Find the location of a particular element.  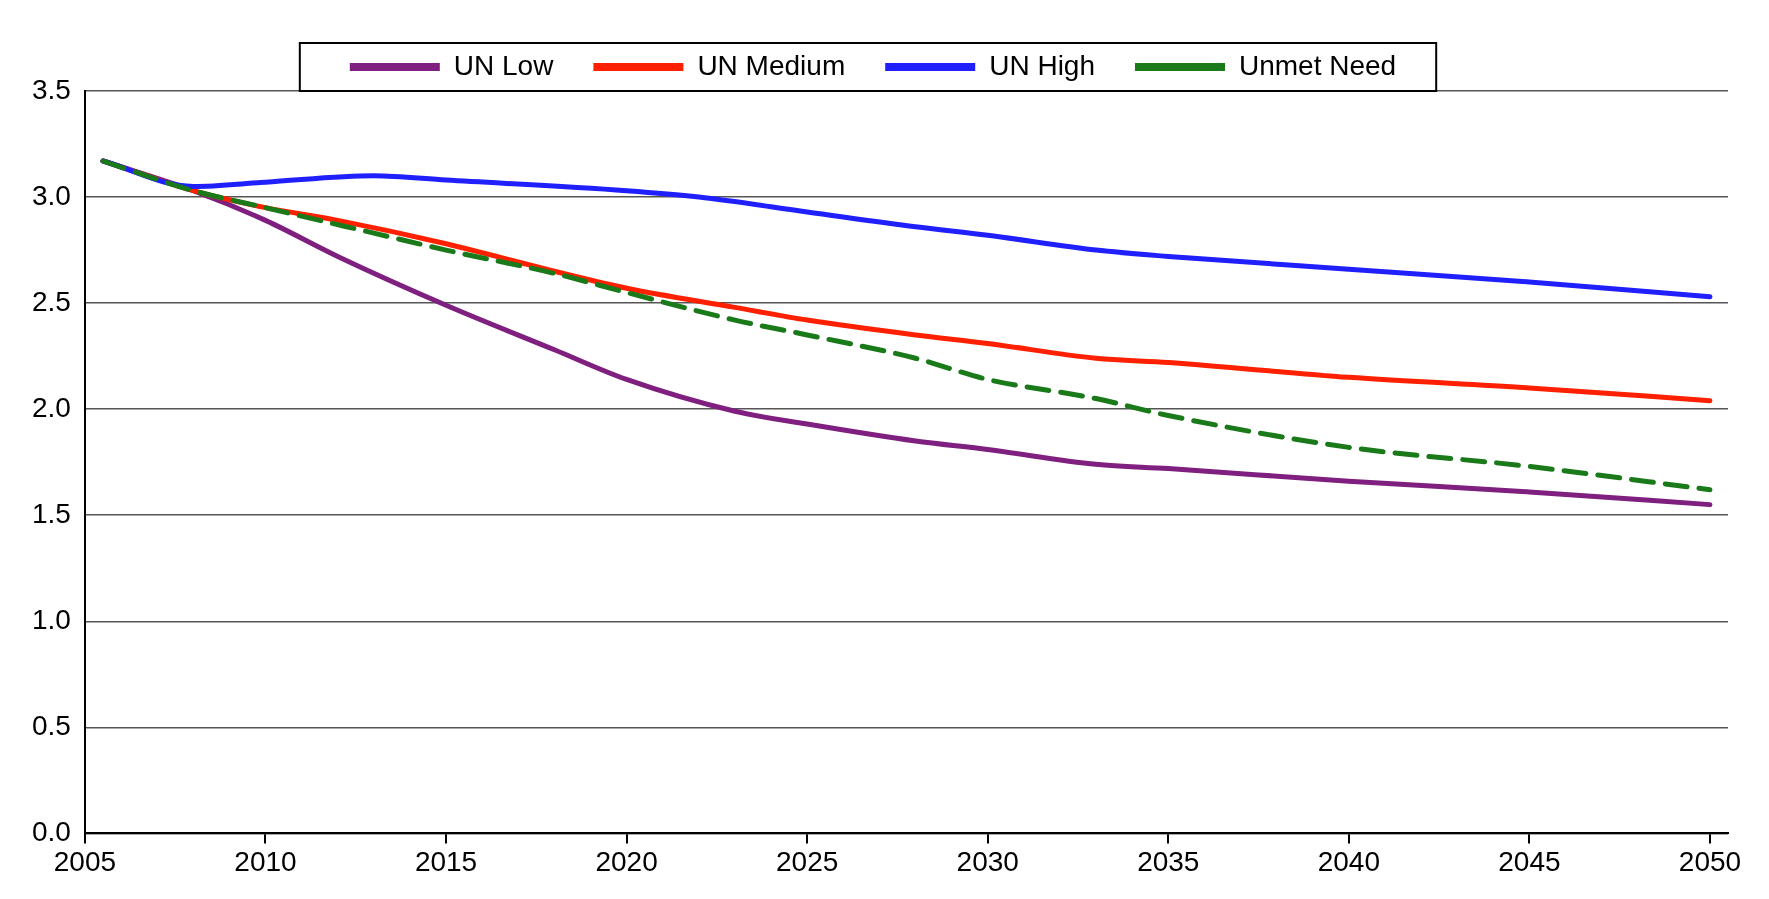

x-tick-label: 2020 is located at coordinates (626, 861).